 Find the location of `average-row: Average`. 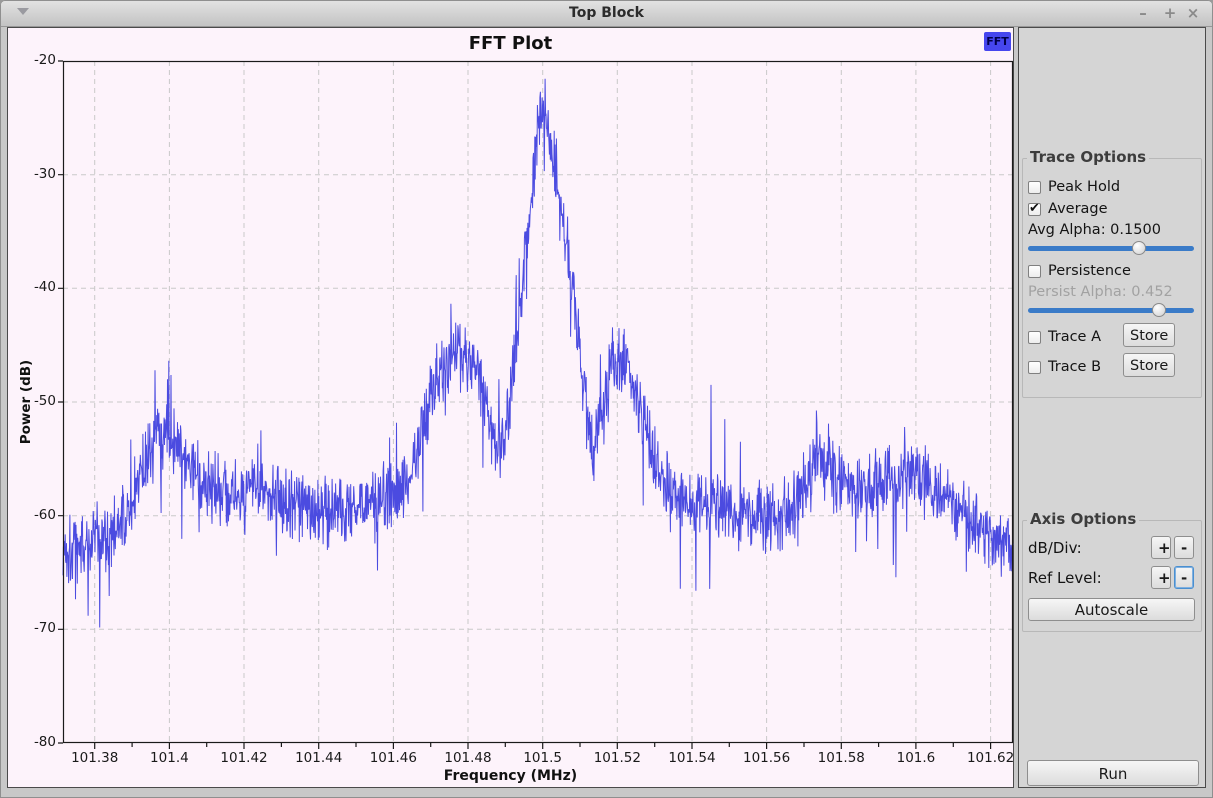

average-row: Average is located at coordinates (1068, 209).